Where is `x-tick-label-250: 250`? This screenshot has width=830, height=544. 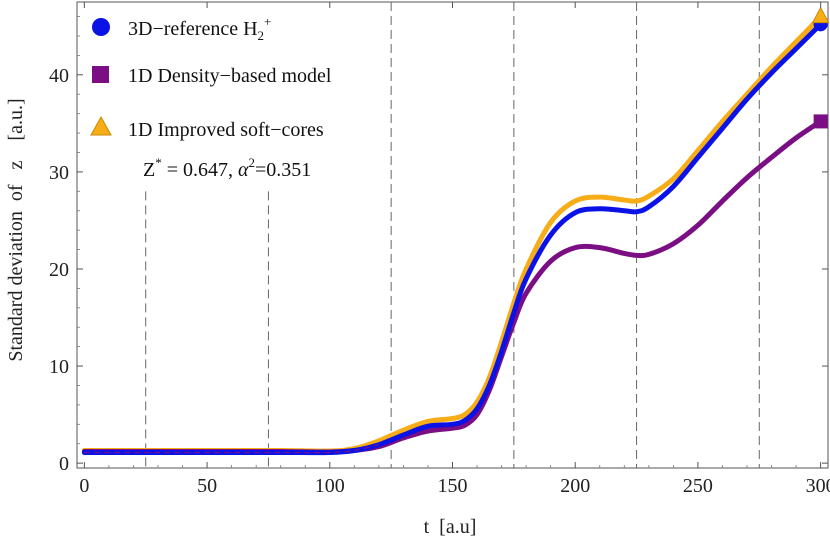 x-tick-label-250: 250 is located at coordinates (698, 486).